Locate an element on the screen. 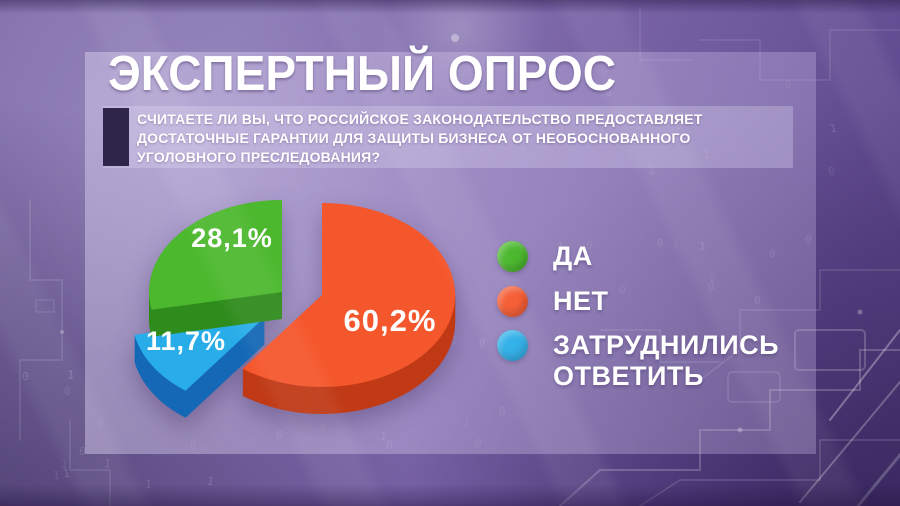 Image resolution: width=900 pixels, height=506 pixels. page-title: ЭКСПЕРТНЫЙ ОПРОС is located at coordinates (362, 74).